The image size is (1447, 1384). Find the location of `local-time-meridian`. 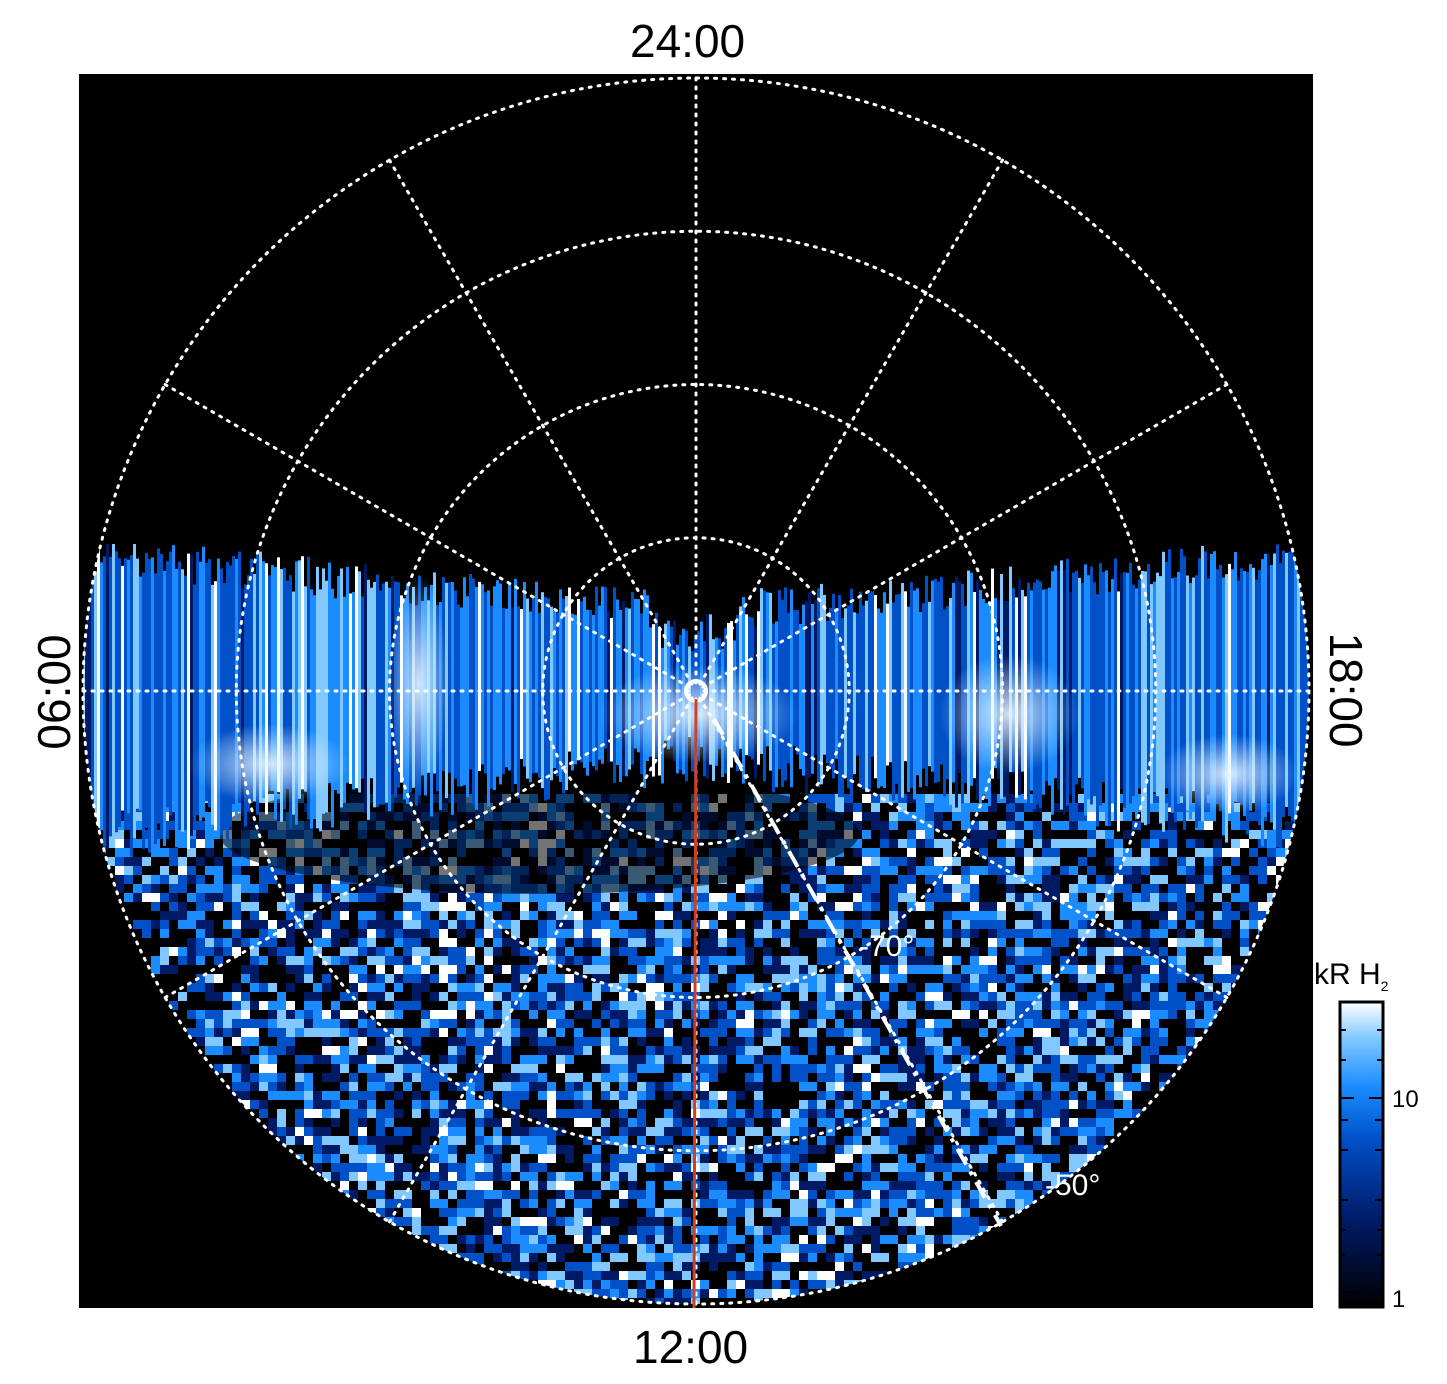

local-time-meridian is located at coordinates (541, 960).